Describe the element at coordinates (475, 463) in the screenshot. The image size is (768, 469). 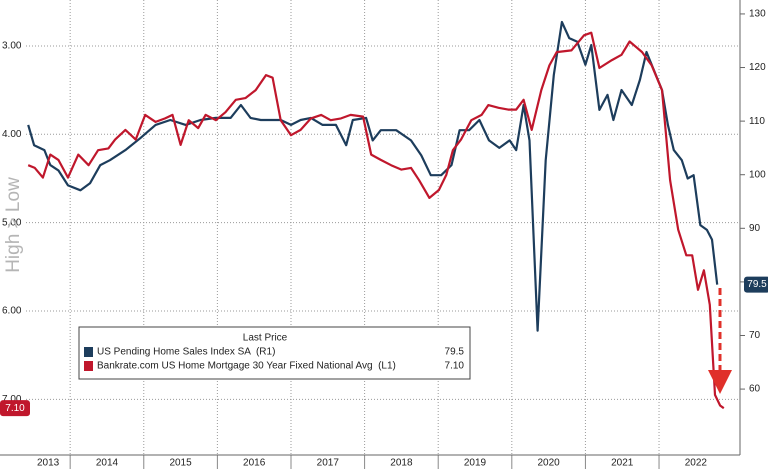
I see `x-tick-label: 2019` at that location.